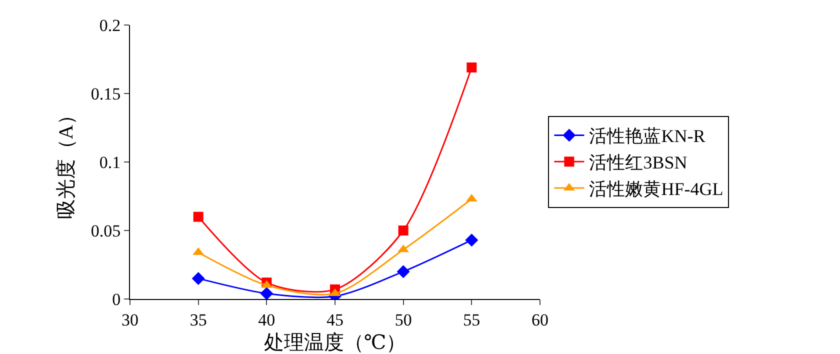 The height and width of the screenshot is (354, 840). Describe the element at coordinates (130, 320) in the screenshot. I see `x-tick-label: 30` at that location.